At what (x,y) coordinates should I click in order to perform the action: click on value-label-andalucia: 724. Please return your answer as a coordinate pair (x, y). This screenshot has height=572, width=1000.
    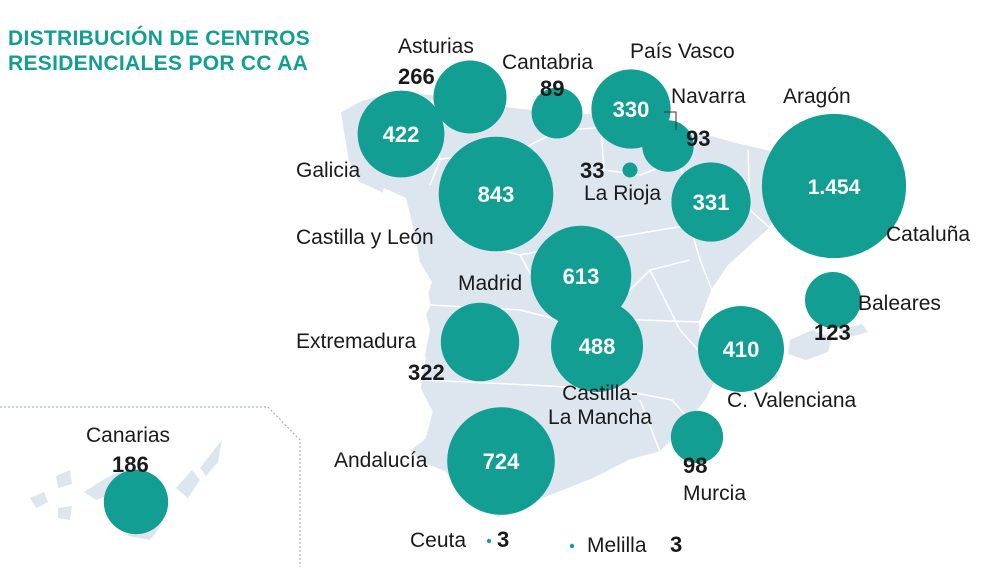
    Looking at the image, I should click on (501, 461).